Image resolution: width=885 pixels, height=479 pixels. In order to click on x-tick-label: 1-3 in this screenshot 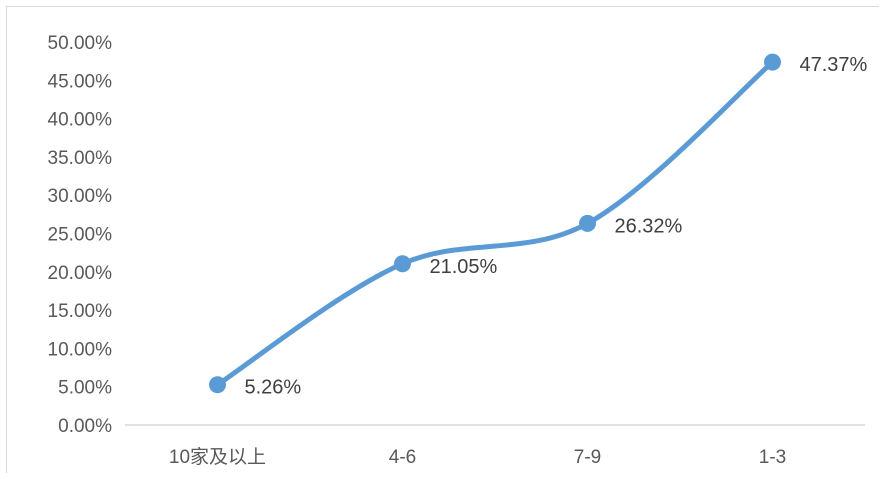, I will do `click(772, 457)`.